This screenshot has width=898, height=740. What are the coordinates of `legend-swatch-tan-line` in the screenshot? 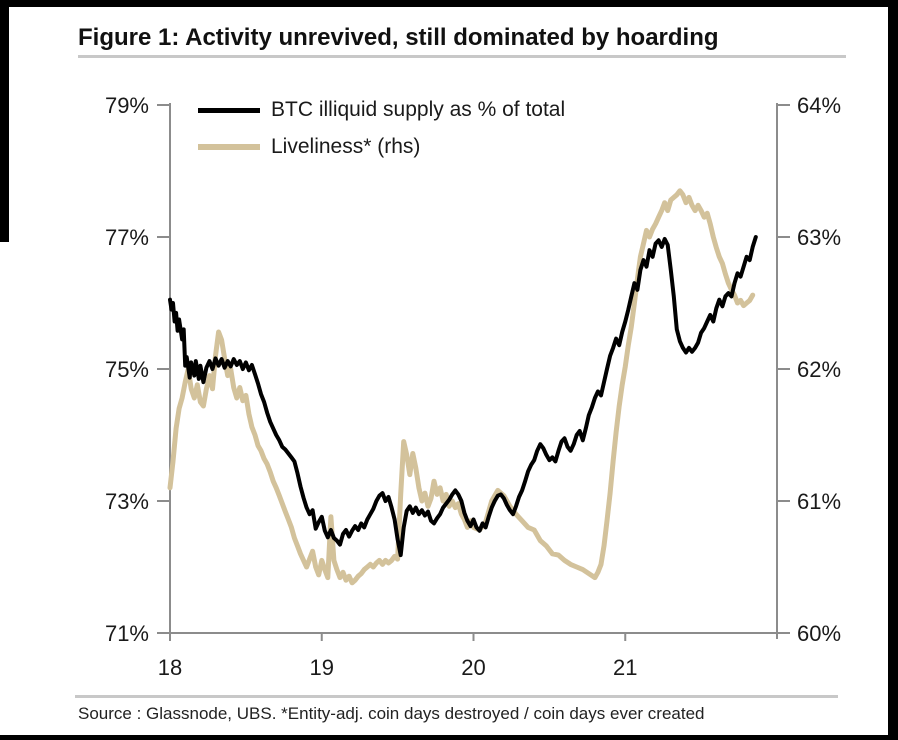 It's located at (229, 147).